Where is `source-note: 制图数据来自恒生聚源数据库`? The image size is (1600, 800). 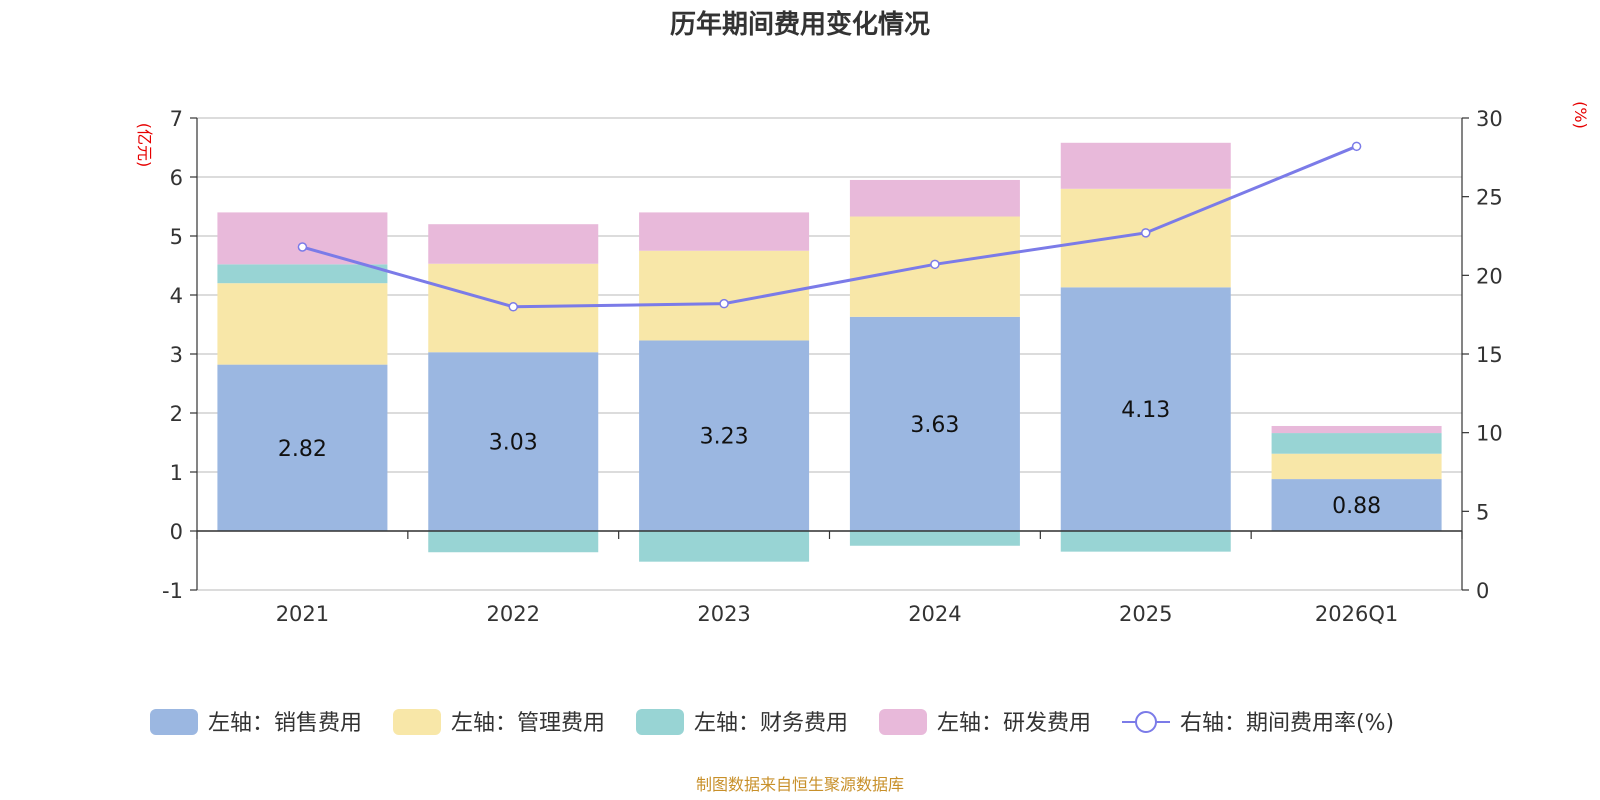
source-note: 制图数据来自恒生聚源数据库 is located at coordinates (800, 784).